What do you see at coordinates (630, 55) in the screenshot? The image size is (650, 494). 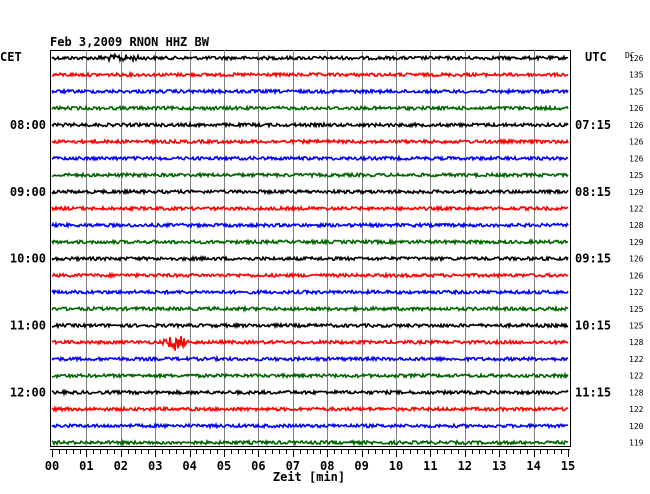 I see `dc-label: DC` at bounding box center [630, 55].